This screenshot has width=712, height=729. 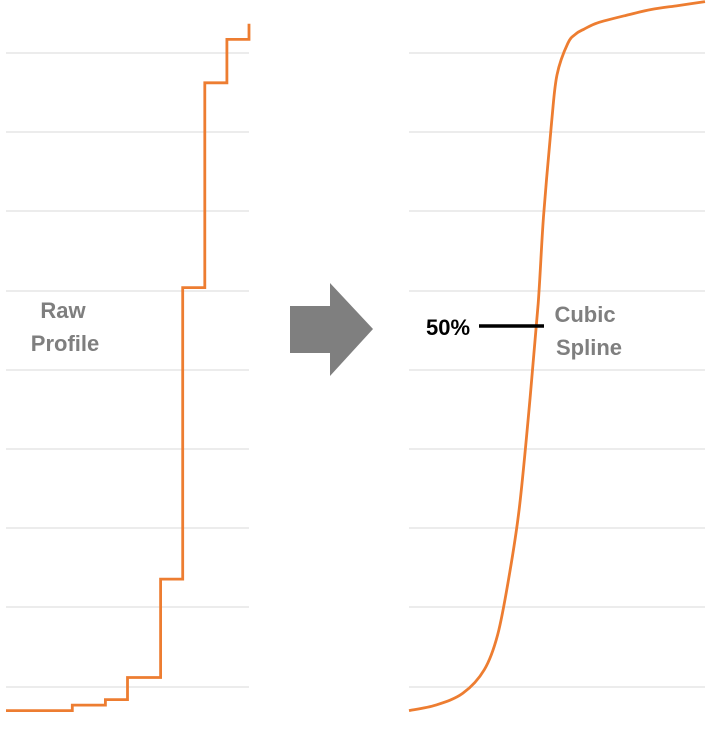 What do you see at coordinates (331, 329) in the screenshot?
I see `right-arrow-icon` at bounding box center [331, 329].